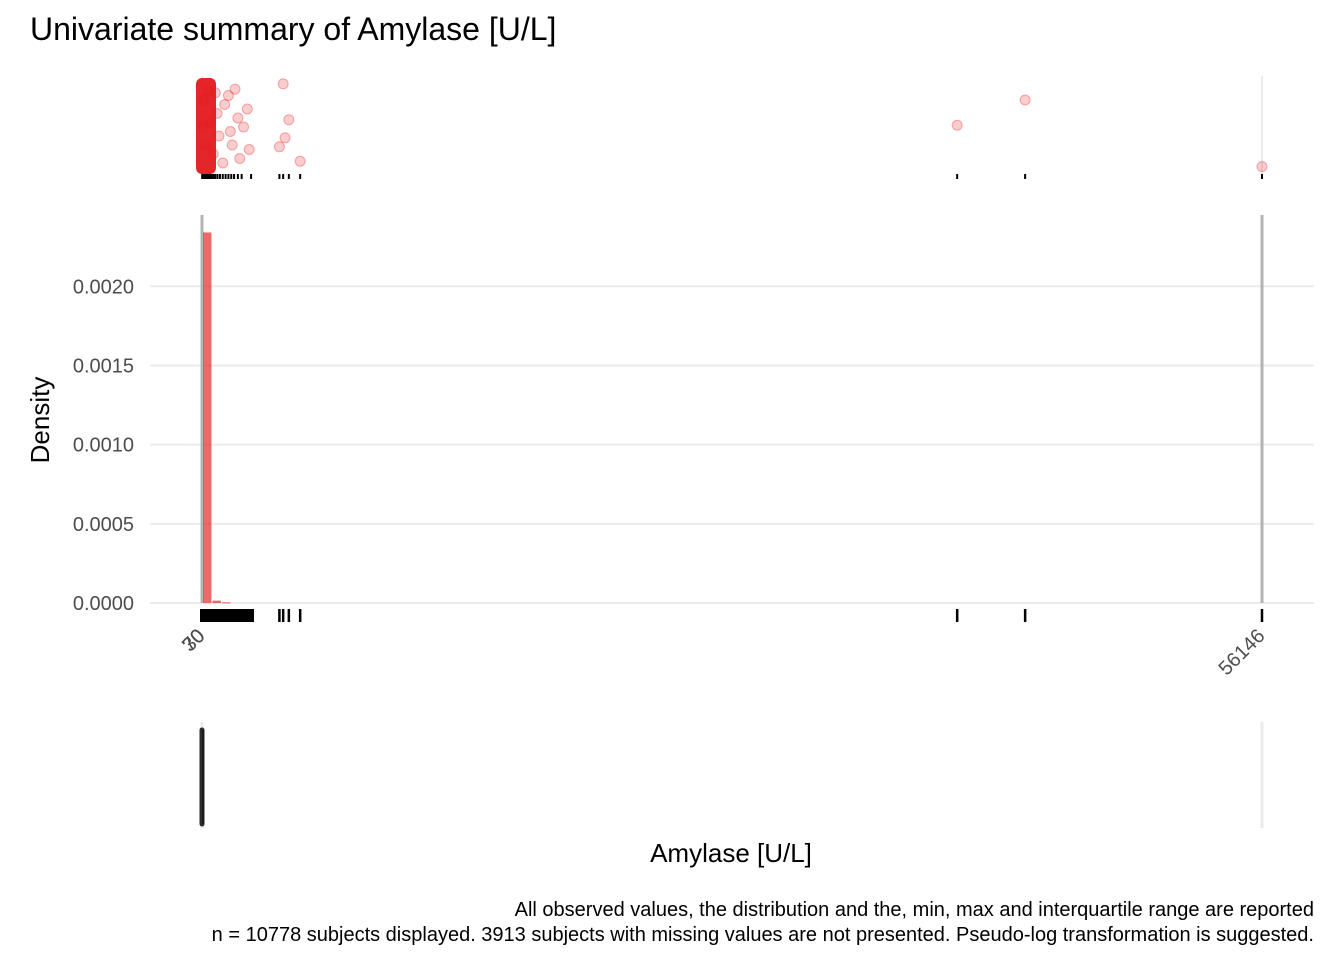 This screenshot has width=1344, height=960. I want to click on y-tick-label: 0.0005, so click(103, 525).